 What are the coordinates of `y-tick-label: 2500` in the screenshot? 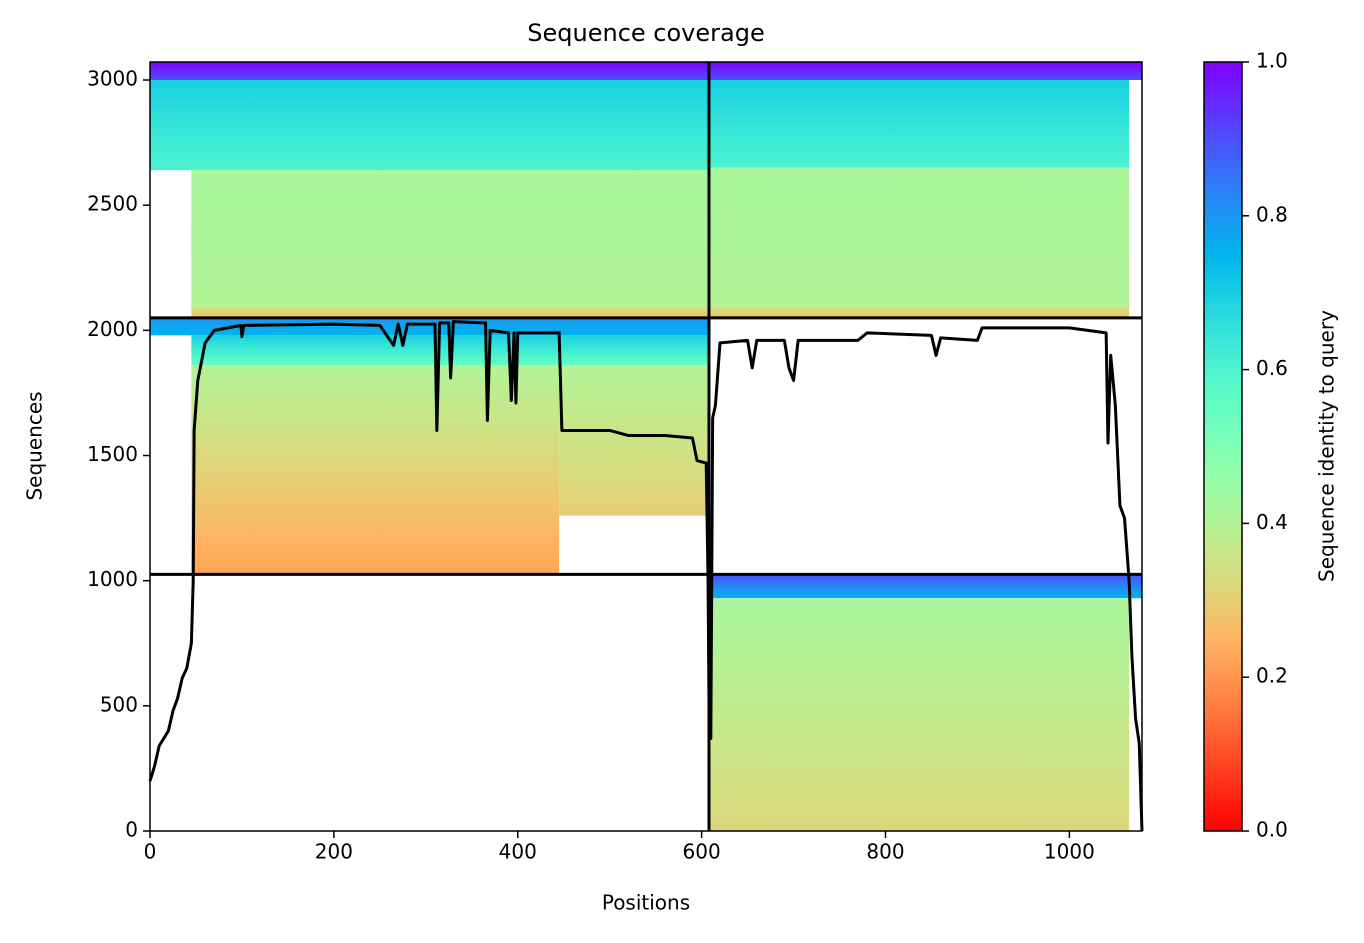 It's located at (112, 204).